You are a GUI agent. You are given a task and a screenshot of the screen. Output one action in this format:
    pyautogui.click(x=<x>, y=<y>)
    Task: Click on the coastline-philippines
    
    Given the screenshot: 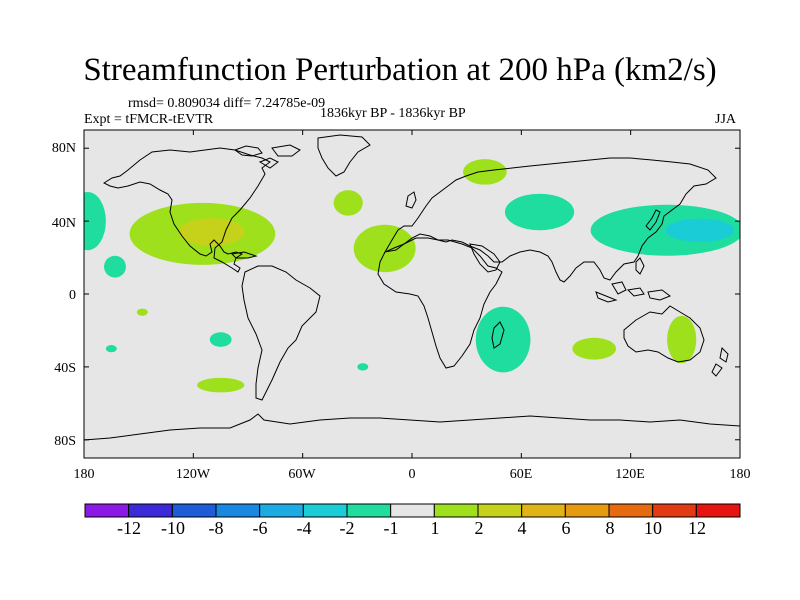 What is the action you would take?
    pyautogui.click(x=640, y=266)
    